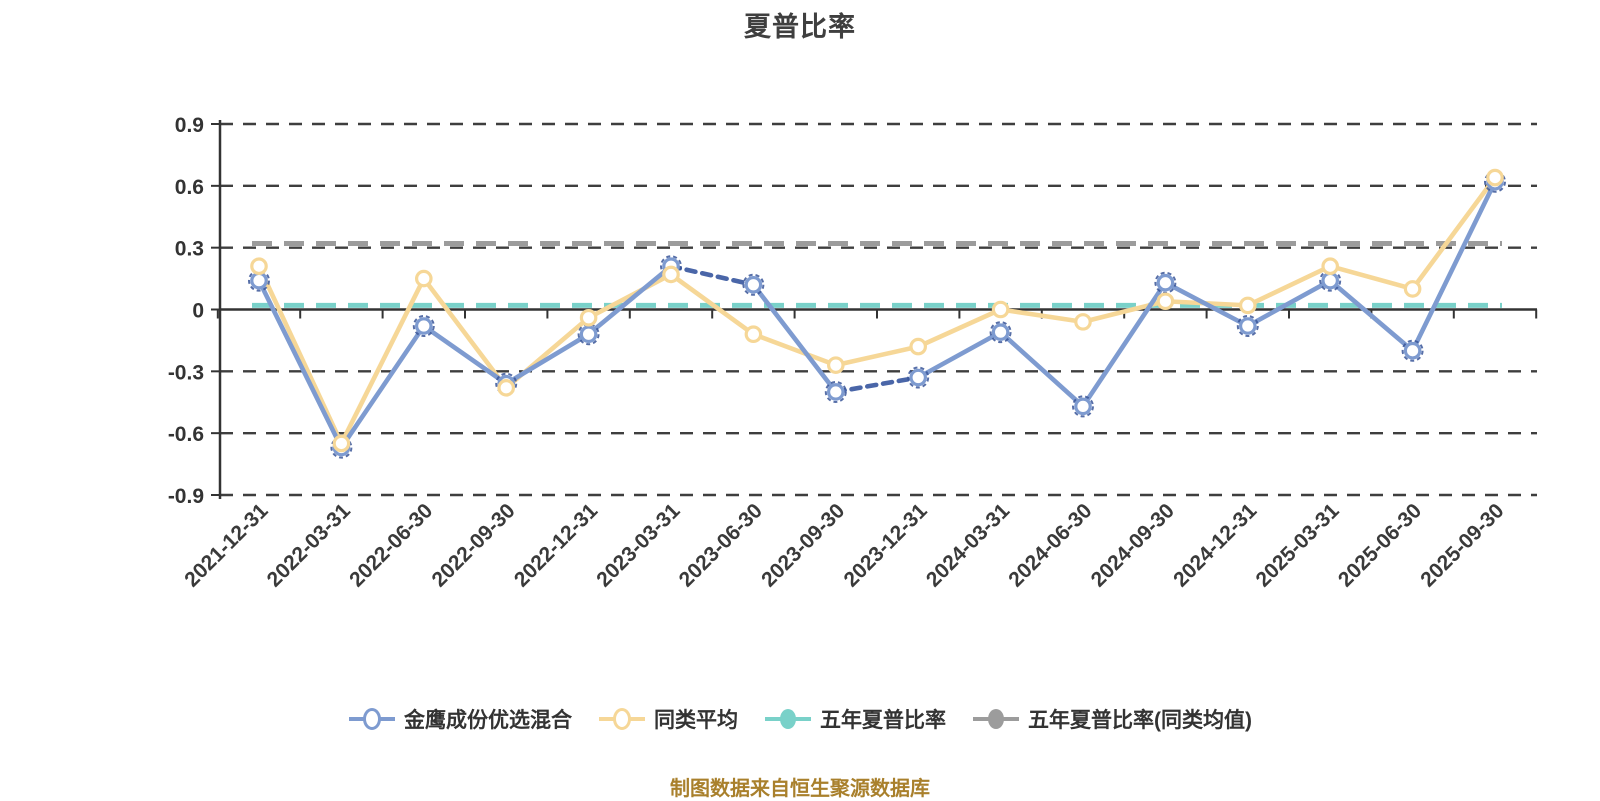  What do you see at coordinates (800, 789) in the screenshot?
I see `data-source-note: 制图数据来自恒生聚源数据库` at bounding box center [800, 789].